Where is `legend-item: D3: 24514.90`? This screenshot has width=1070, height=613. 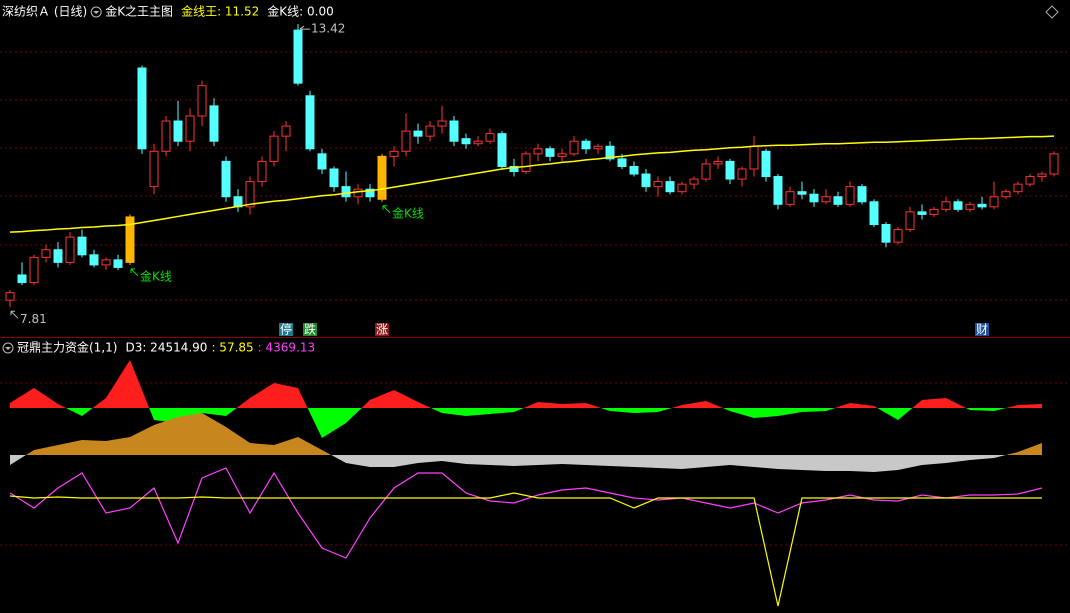 legend-item: D3: 24514.90 is located at coordinates (166, 348).